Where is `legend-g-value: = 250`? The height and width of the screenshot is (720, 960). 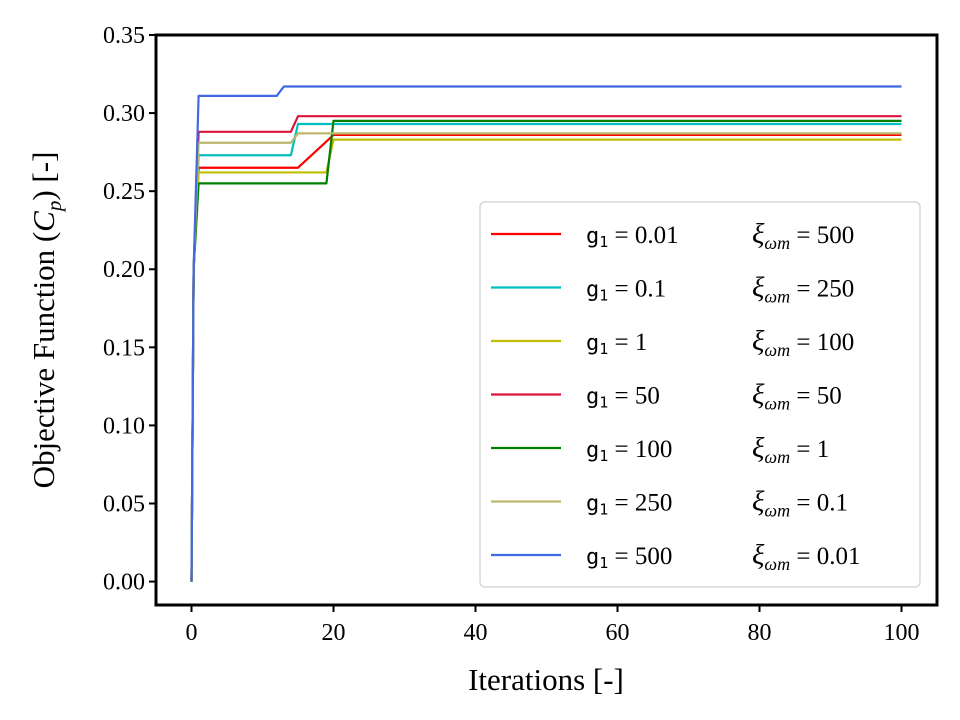 legend-g-value: = 250 is located at coordinates (640, 503).